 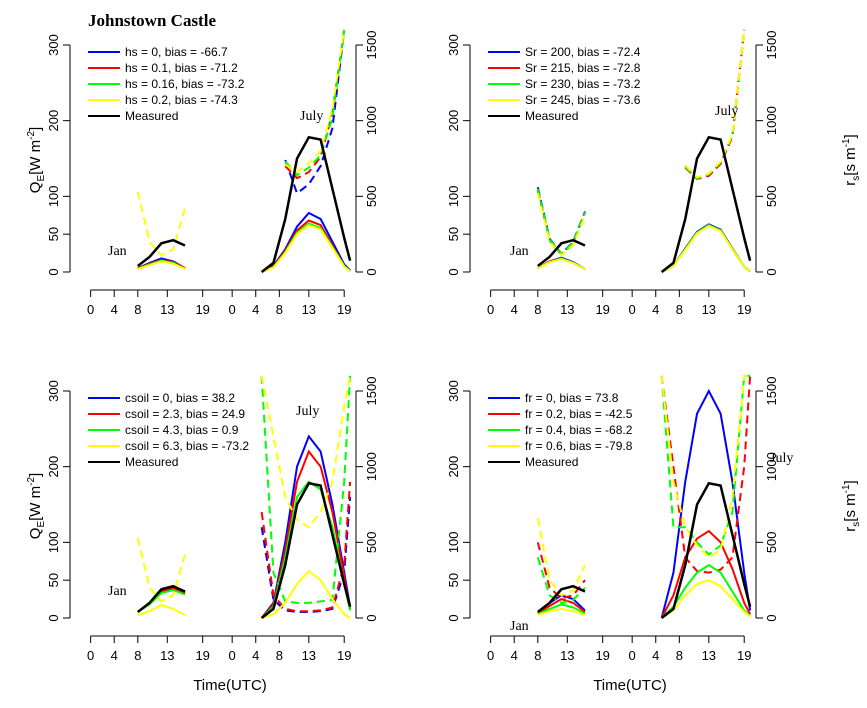 What do you see at coordinates (630, 685) in the screenshot?
I see `x-axis-label: Time(UTC)` at bounding box center [630, 685].